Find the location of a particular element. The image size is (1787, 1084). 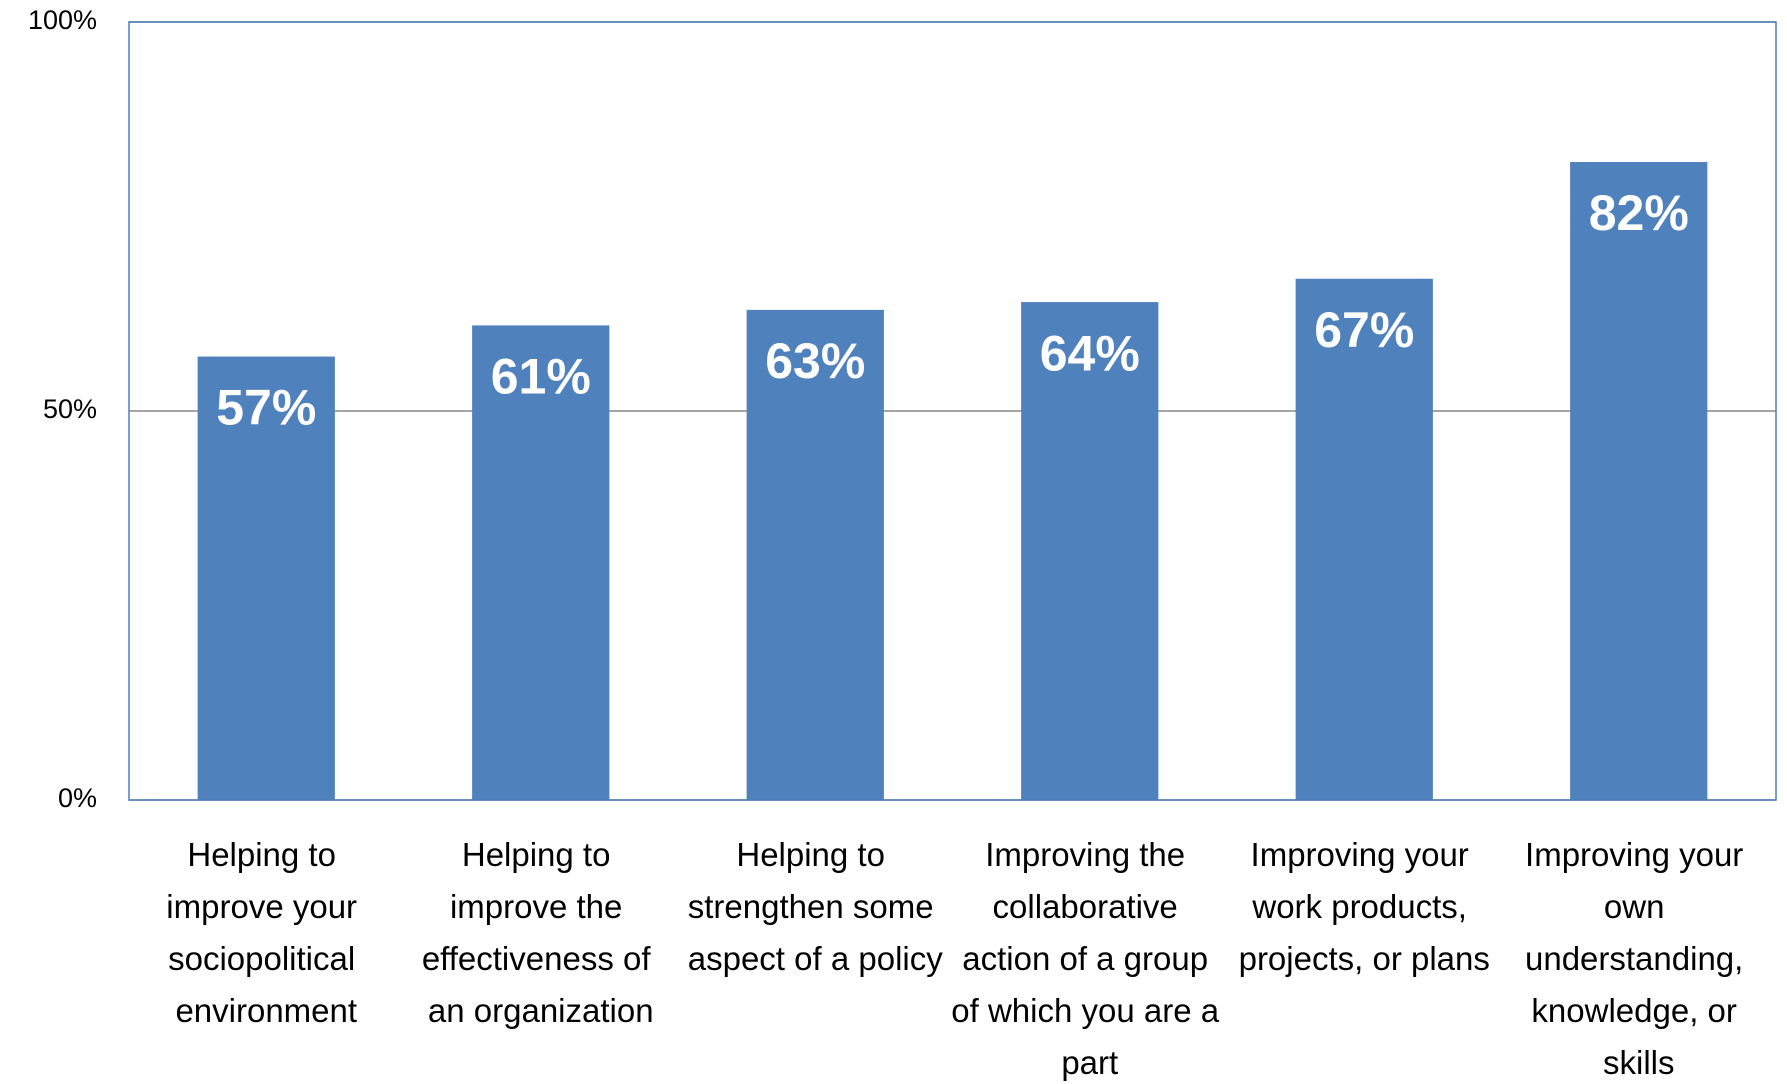

x-tick-label-line: improve your is located at coordinates (266, 906).